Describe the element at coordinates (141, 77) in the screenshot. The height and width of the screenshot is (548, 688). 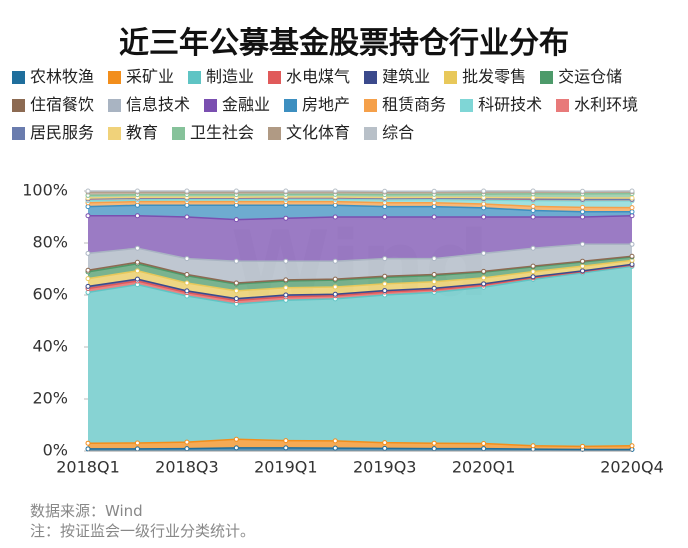
I see `legend-item: 采矿业` at that location.